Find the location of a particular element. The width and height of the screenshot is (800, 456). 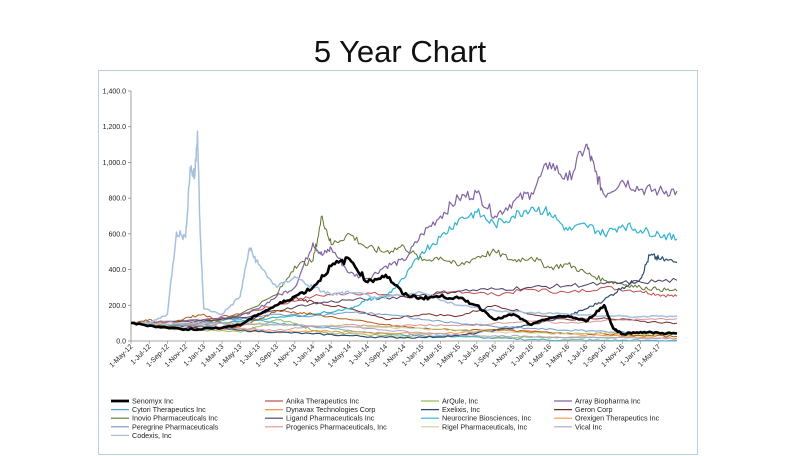

legend-label: Neurocrine Biosciences, Inc is located at coordinates (486, 418).